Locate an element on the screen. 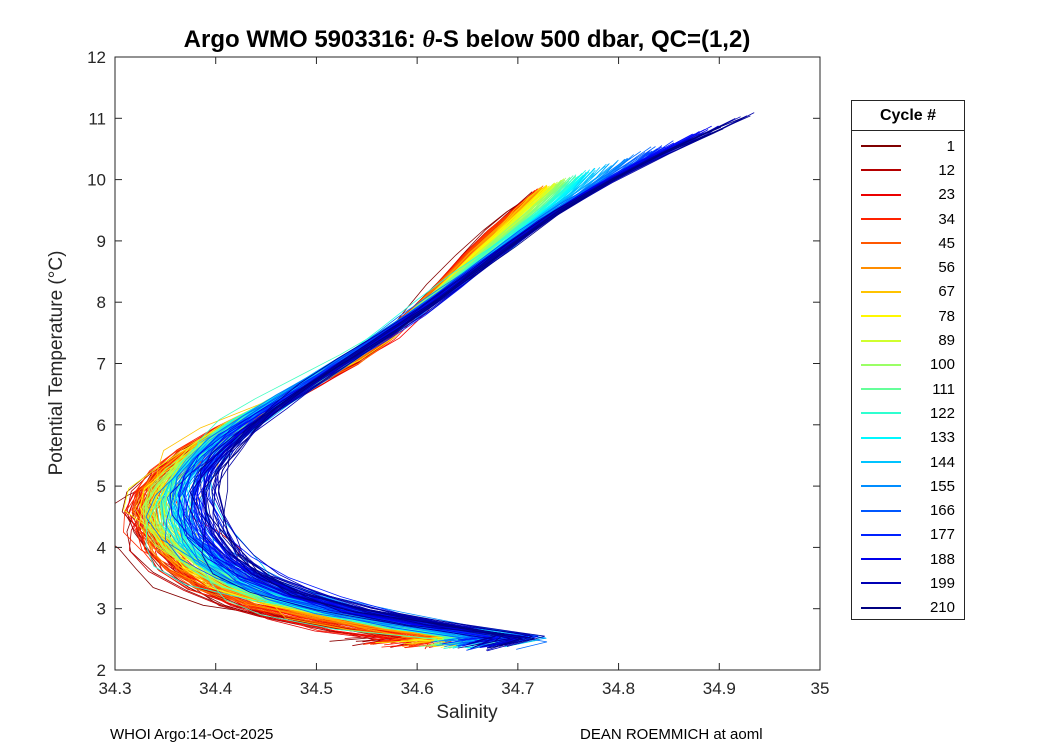 Image resolution: width=1050 pixels, height=750 pixels. legend-cycle-number: 34 is located at coordinates (946, 219).